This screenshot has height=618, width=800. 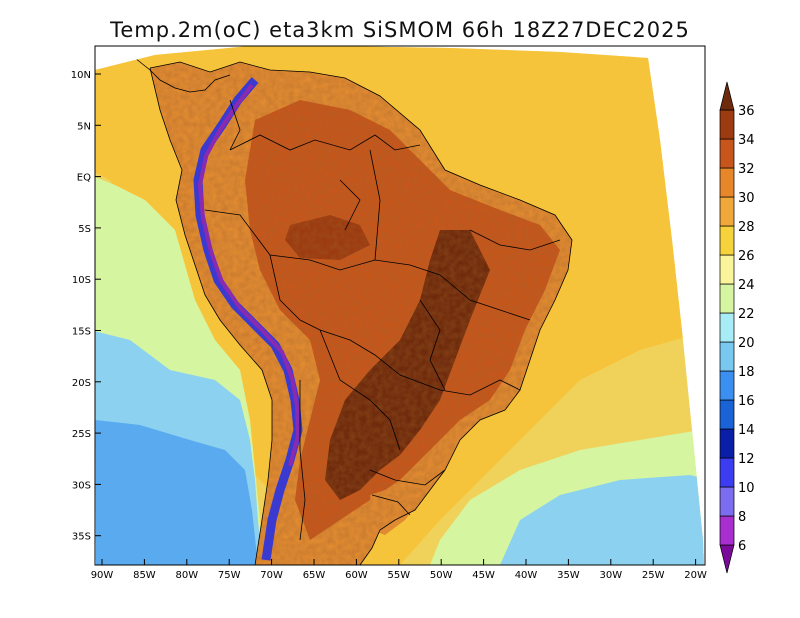 I want to click on lat-tick-label: EQ, so click(x=84, y=178).